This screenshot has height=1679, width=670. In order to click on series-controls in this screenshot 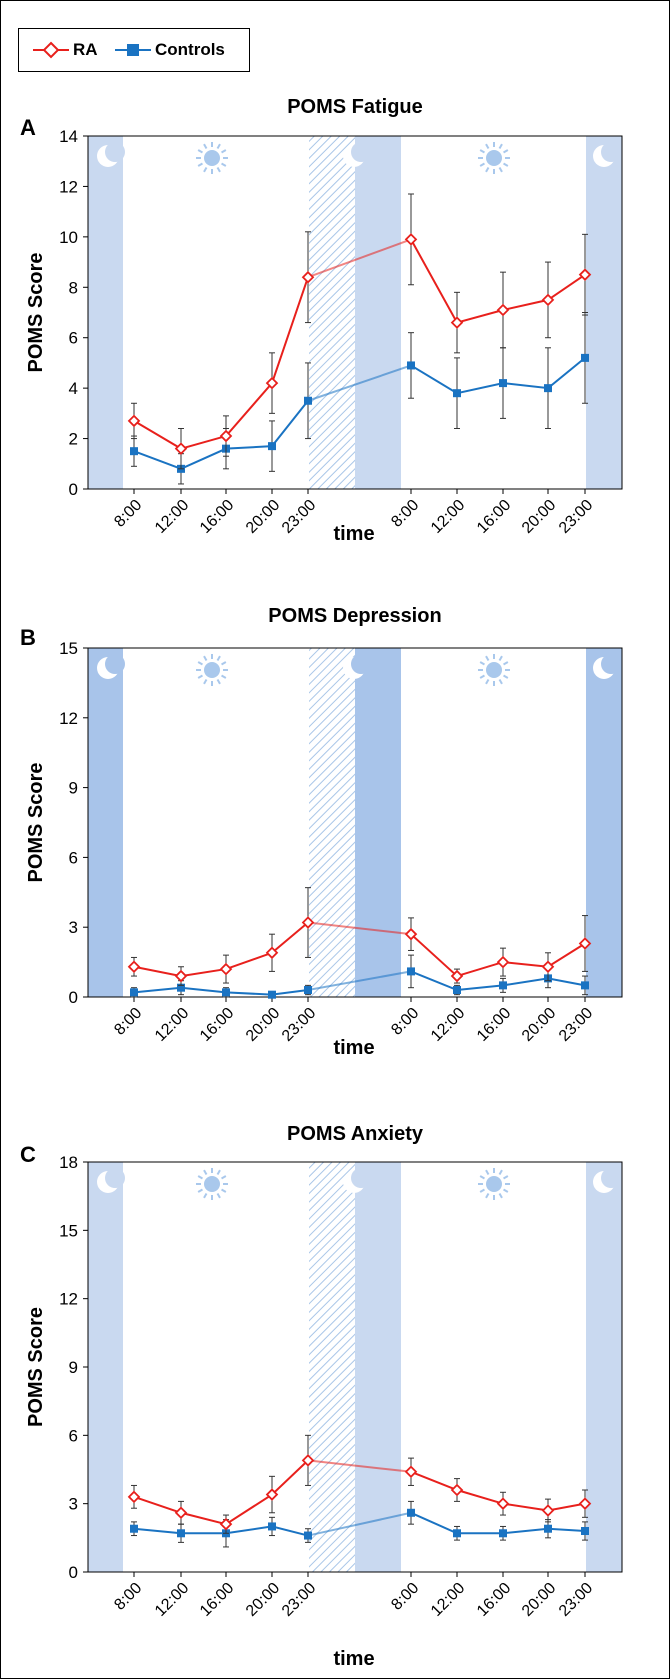, I will do `click(359, 976)`.